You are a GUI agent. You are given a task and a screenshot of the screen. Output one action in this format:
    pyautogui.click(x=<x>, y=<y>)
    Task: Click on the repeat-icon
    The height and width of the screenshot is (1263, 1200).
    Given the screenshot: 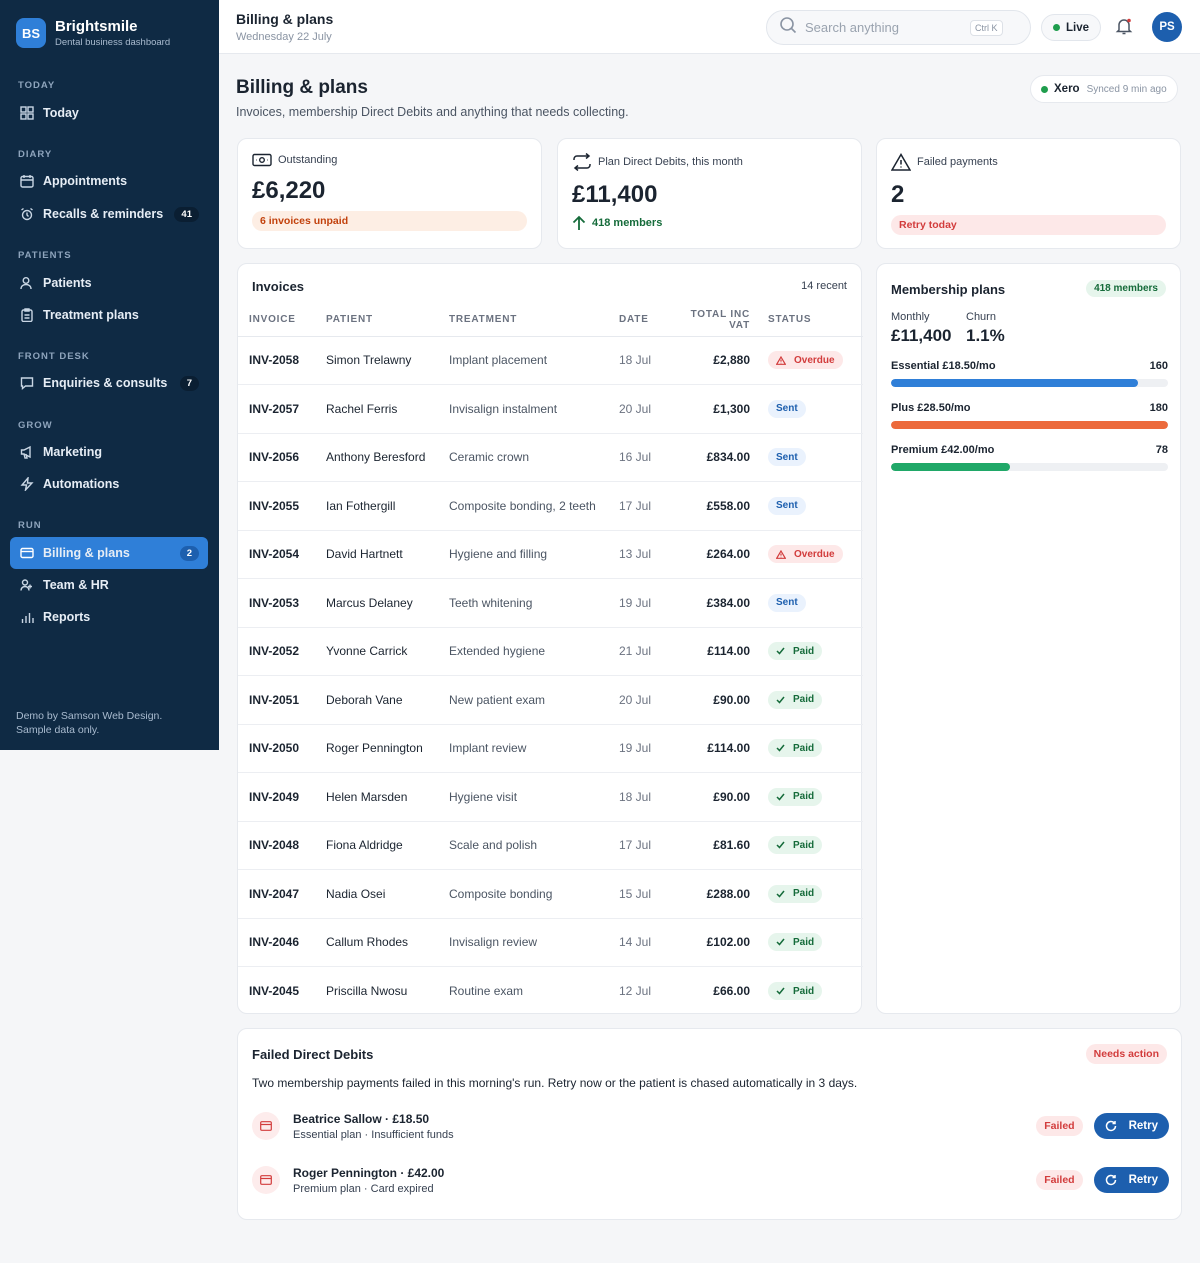 What is the action you would take?
    pyautogui.click(x=582, y=162)
    